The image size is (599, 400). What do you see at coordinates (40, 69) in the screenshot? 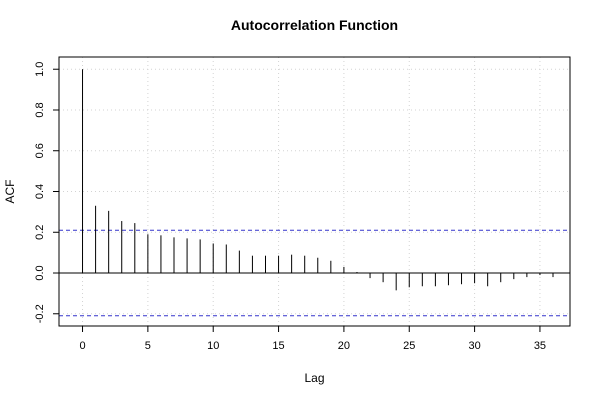
I see `y-tick-label: 1.0` at bounding box center [40, 69].